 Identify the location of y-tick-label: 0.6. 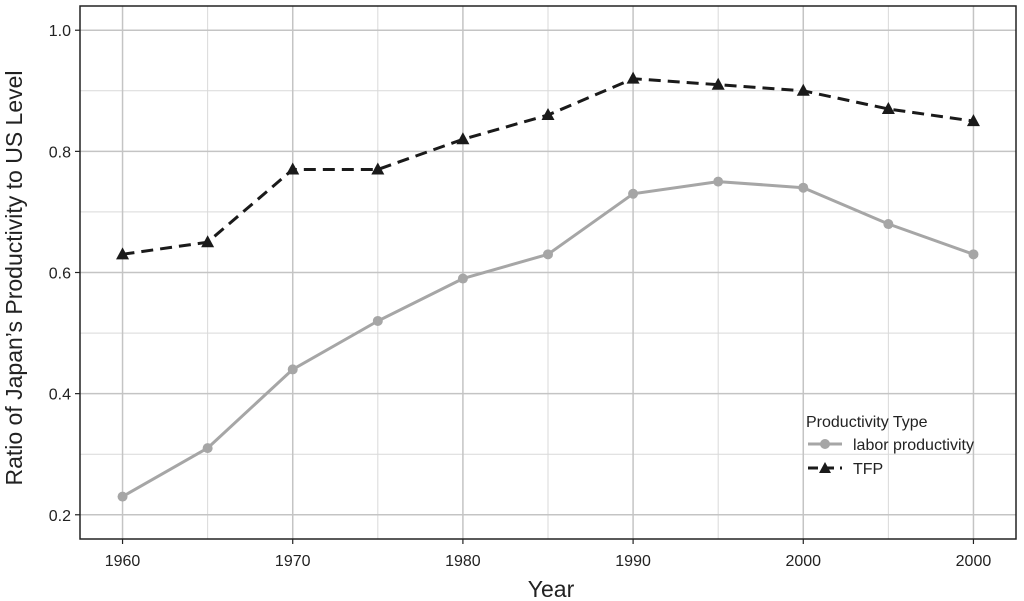
(60, 274).